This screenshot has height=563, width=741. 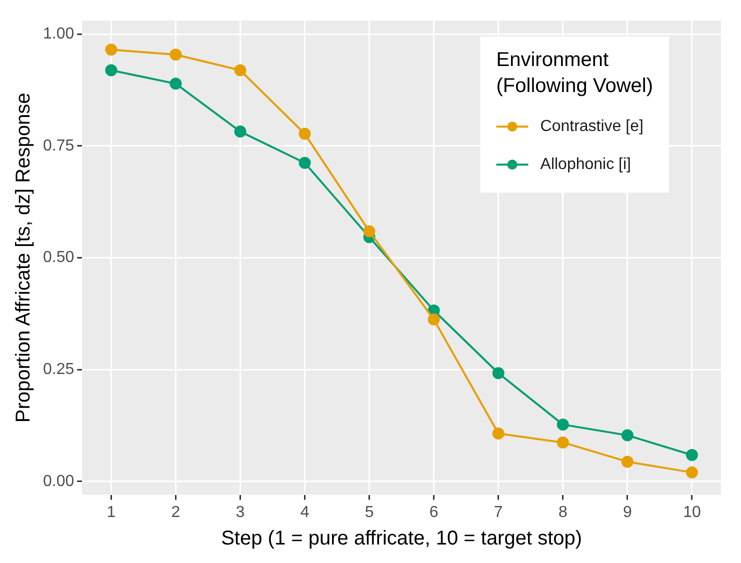 I want to click on x-tick-label: 10, so click(x=692, y=512).